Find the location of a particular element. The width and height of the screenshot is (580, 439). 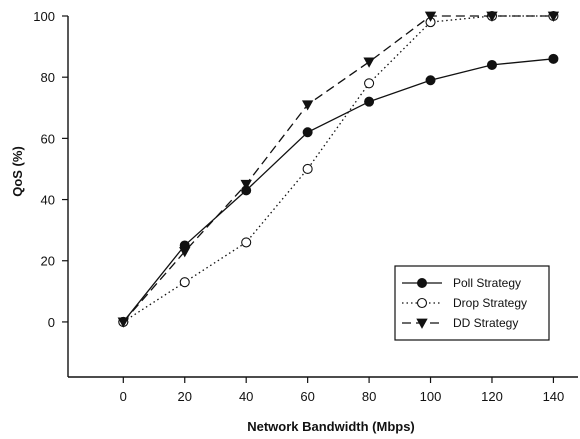

y-tick-label: 20 is located at coordinates (48, 261).